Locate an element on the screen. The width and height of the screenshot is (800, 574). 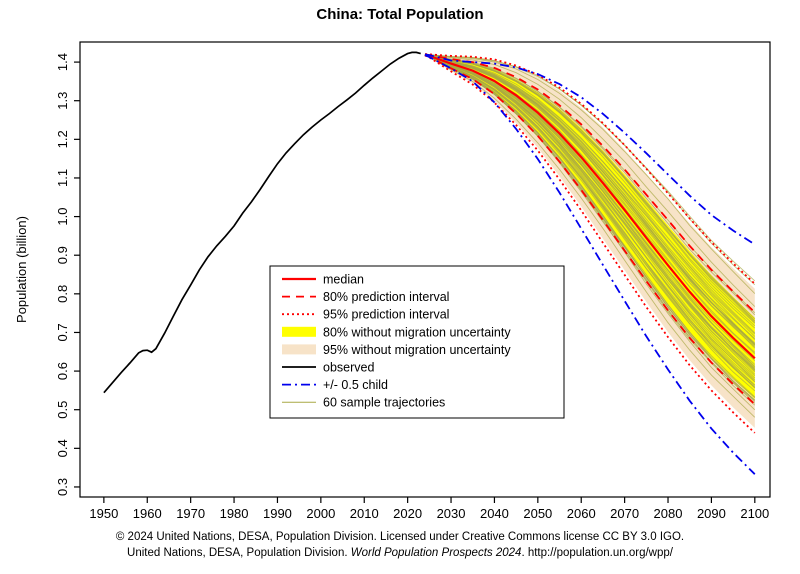
legend-label: 80% without migration uncertainty is located at coordinates (417, 332).